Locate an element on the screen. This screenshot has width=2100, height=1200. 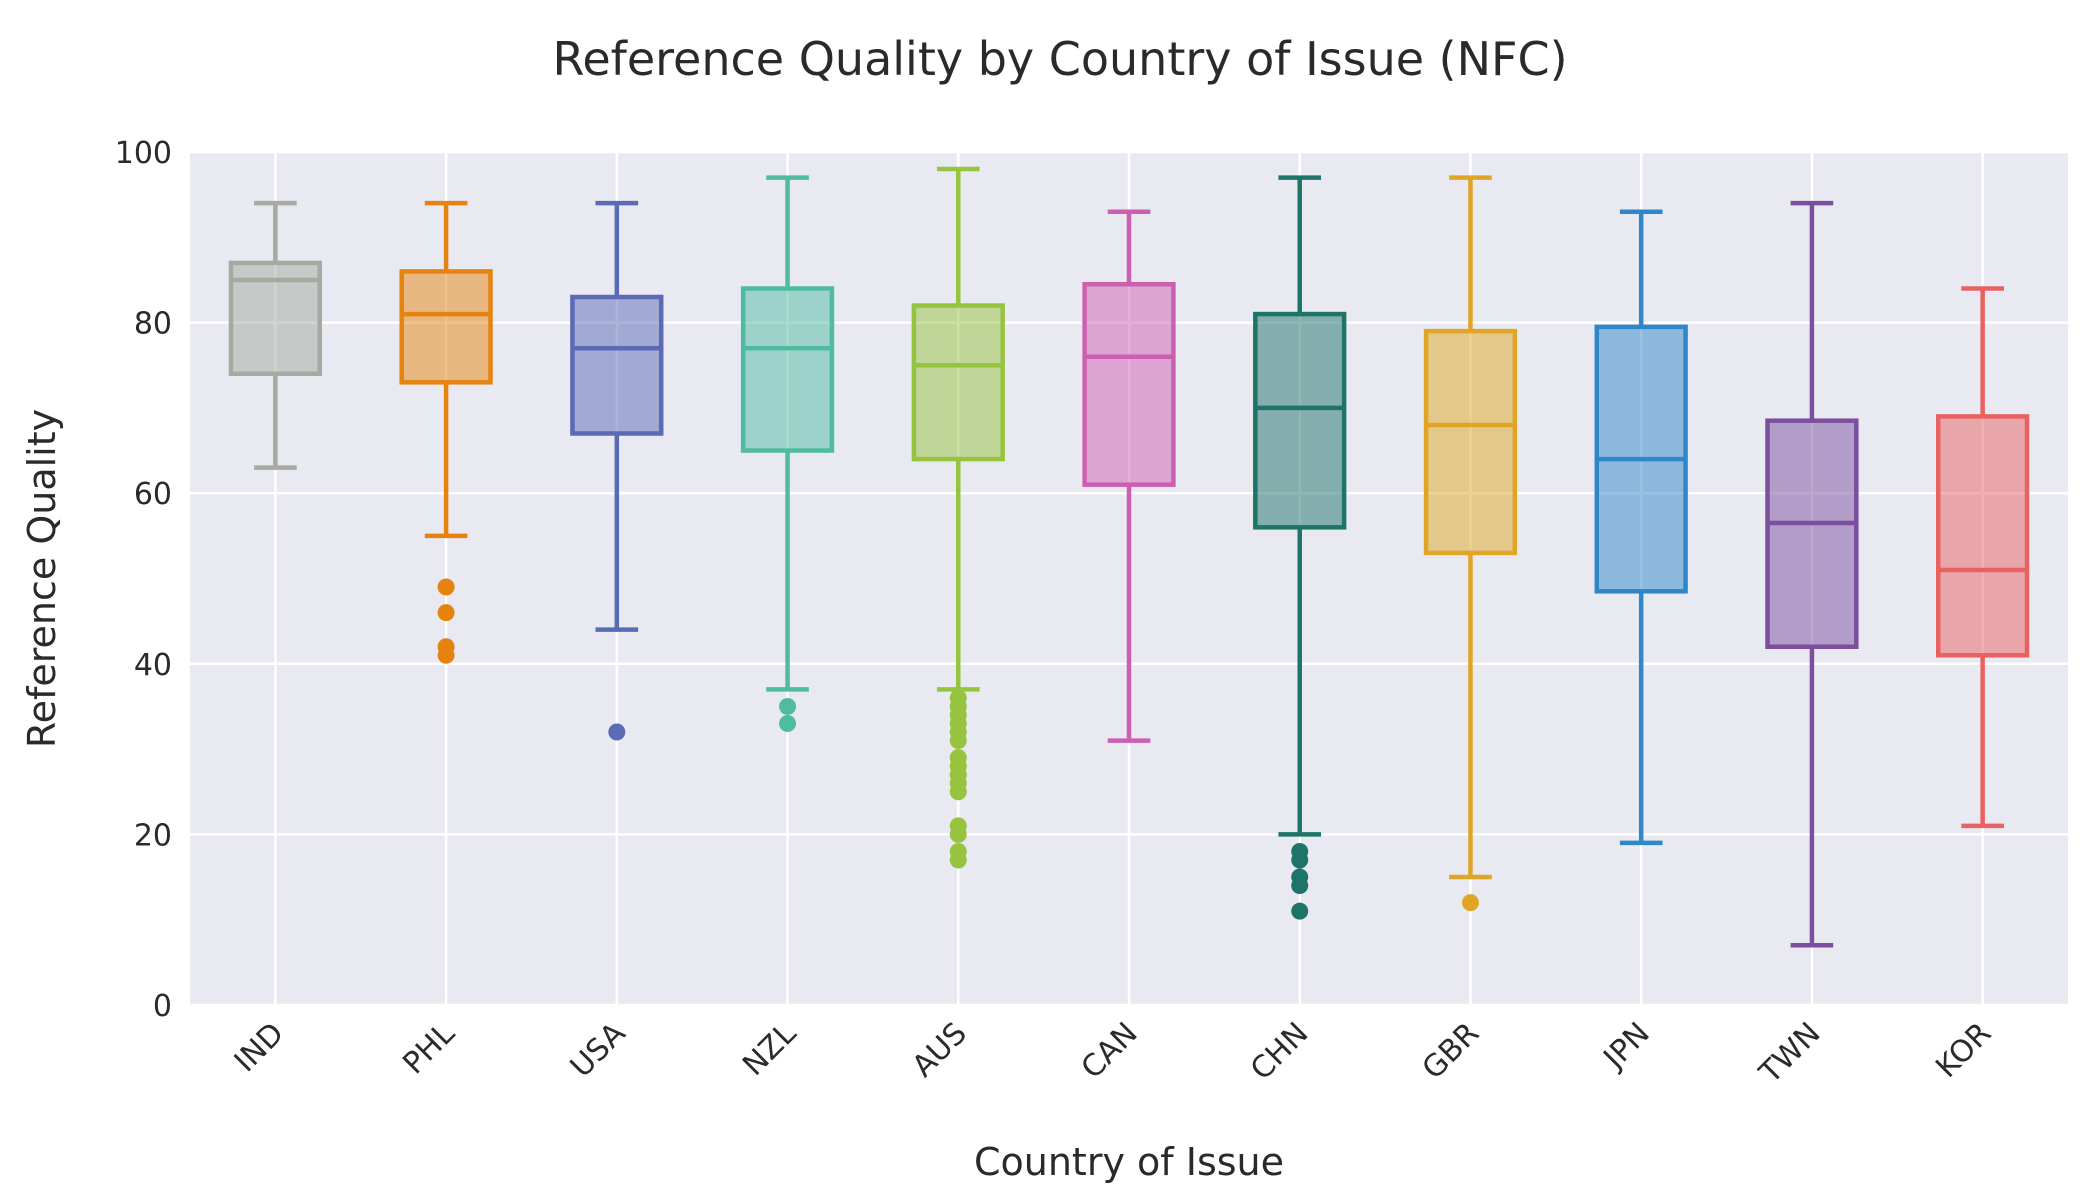
box-phl is located at coordinates (446, 432).